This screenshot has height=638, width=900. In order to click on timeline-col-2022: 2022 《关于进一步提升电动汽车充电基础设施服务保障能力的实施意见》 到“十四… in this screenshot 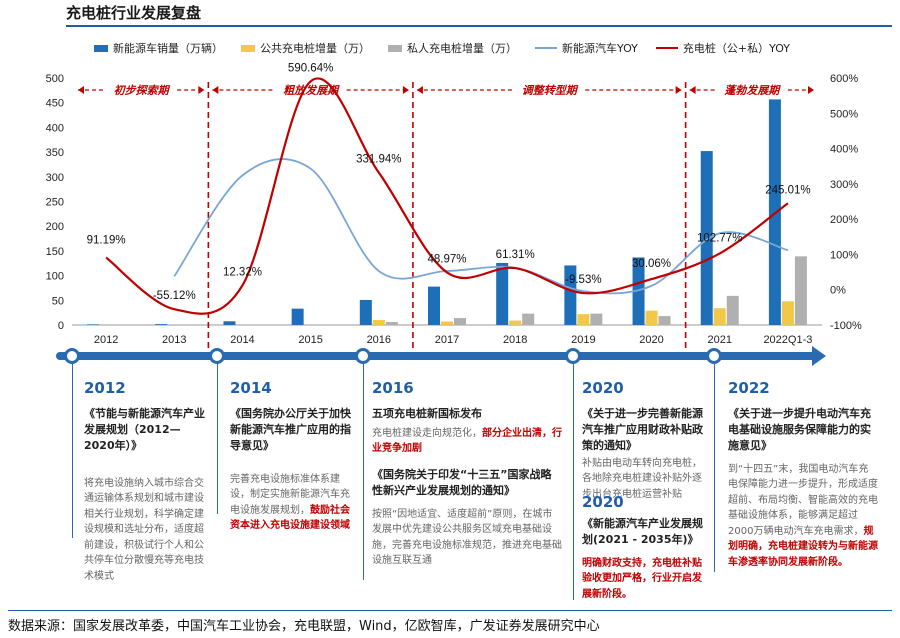, I will do `click(803, 474)`.